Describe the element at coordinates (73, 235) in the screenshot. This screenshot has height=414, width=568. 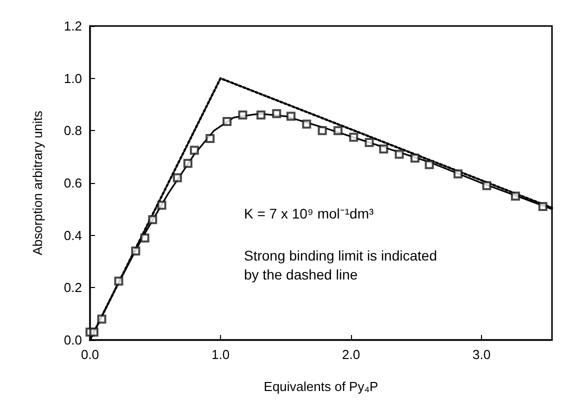
I see `y-tick-label: 0.4` at that location.